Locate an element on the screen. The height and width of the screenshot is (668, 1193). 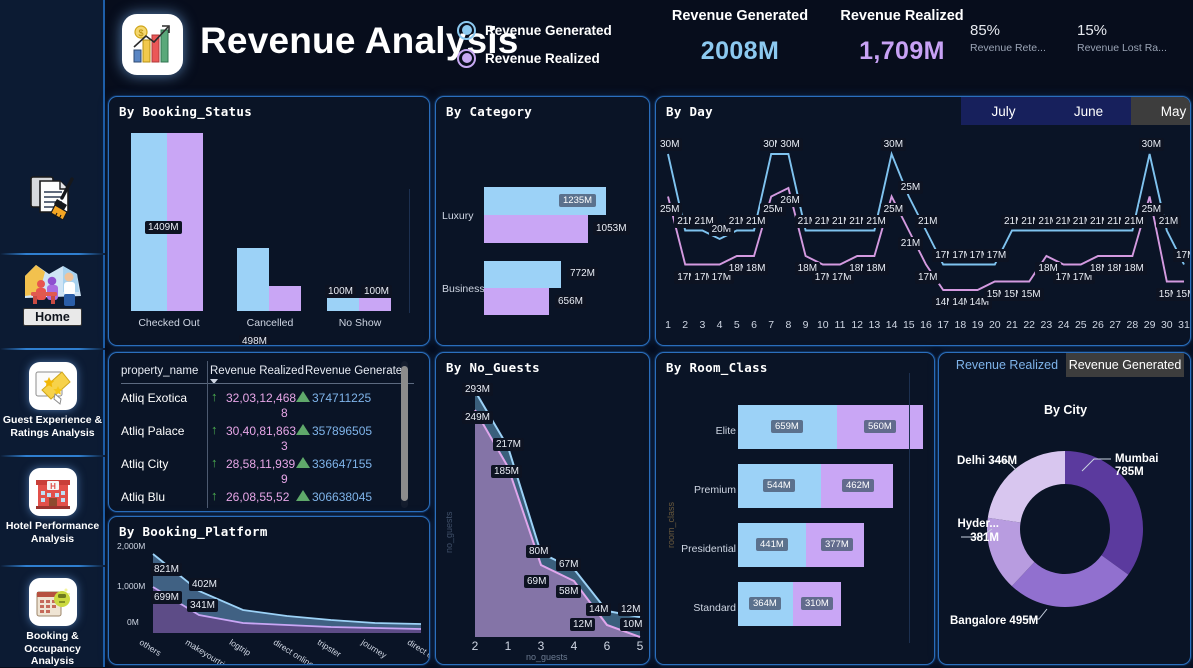
sidebar-item-guest-experience: Guest Experience & Ratings Analysis is located at coordinates (52, 400).